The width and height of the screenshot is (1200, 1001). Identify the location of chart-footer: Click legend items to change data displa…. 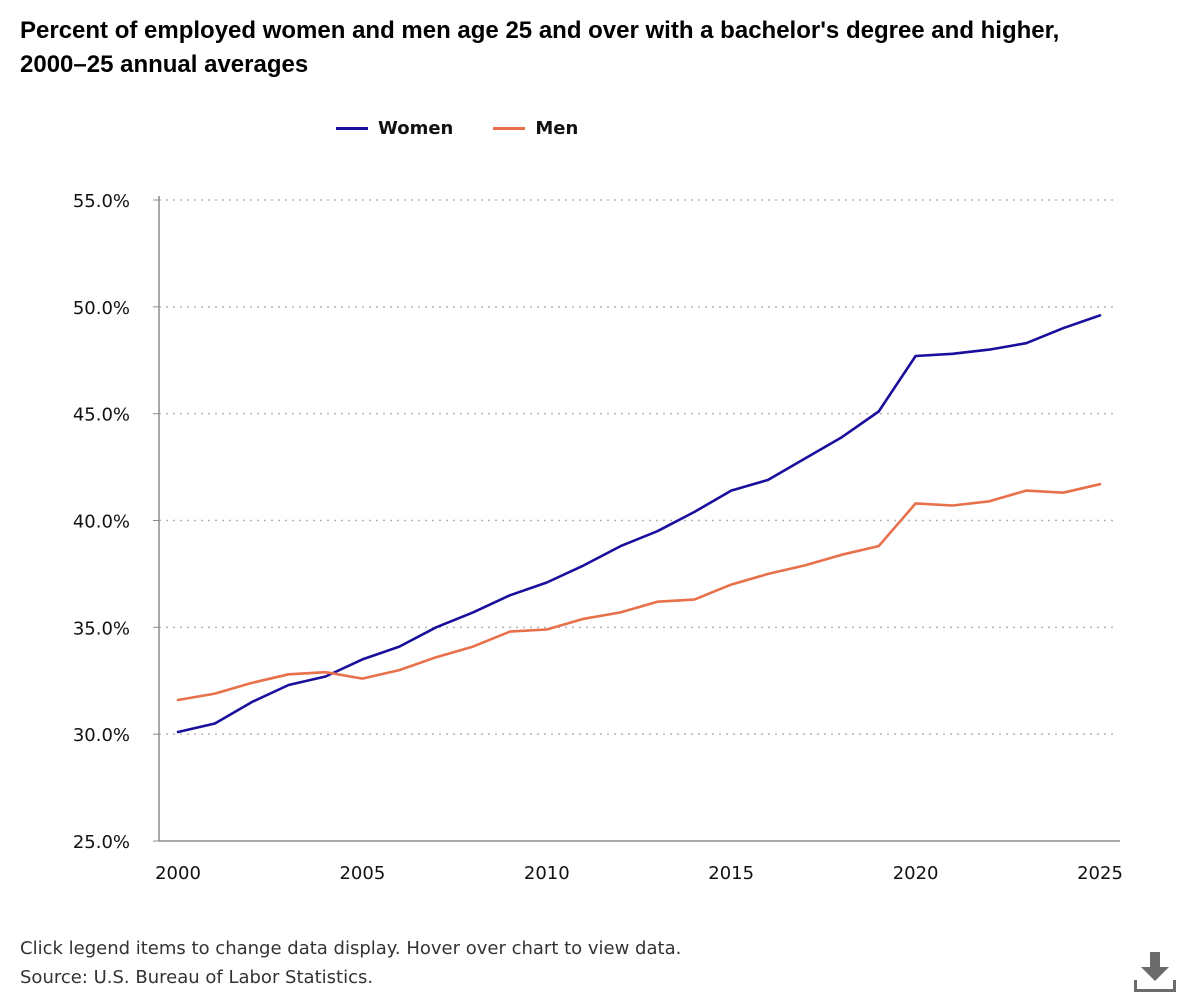
(350, 963).